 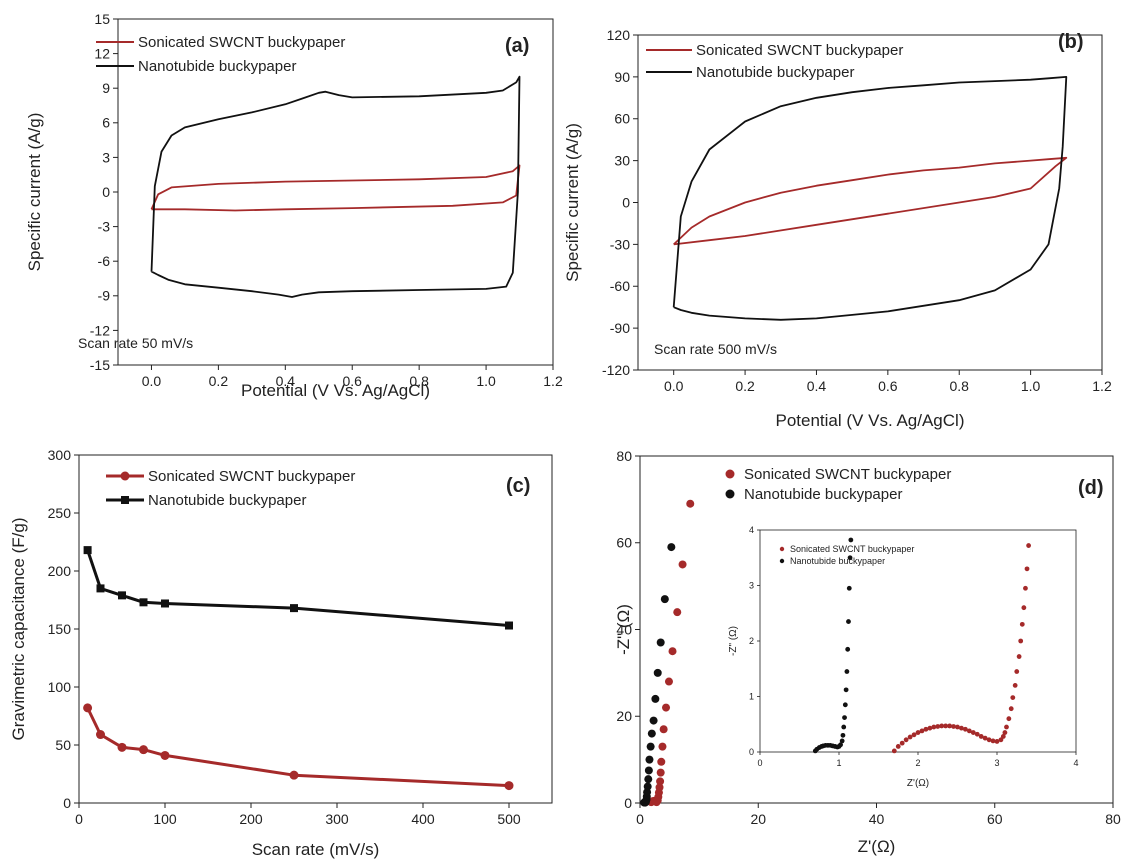 What do you see at coordinates (337, 819) in the screenshot?
I see `x-tick-label: 300` at bounding box center [337, 819].